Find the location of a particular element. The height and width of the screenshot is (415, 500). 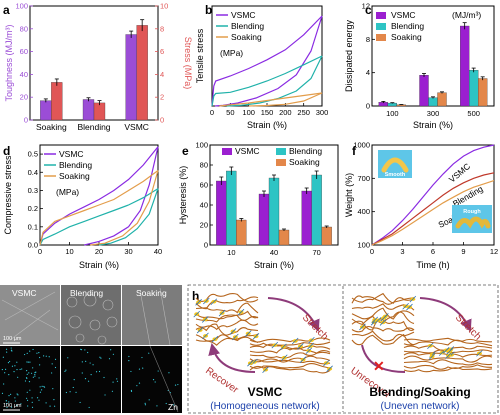

schematic-title-left: VSMC is located at coordinates (265, 392).